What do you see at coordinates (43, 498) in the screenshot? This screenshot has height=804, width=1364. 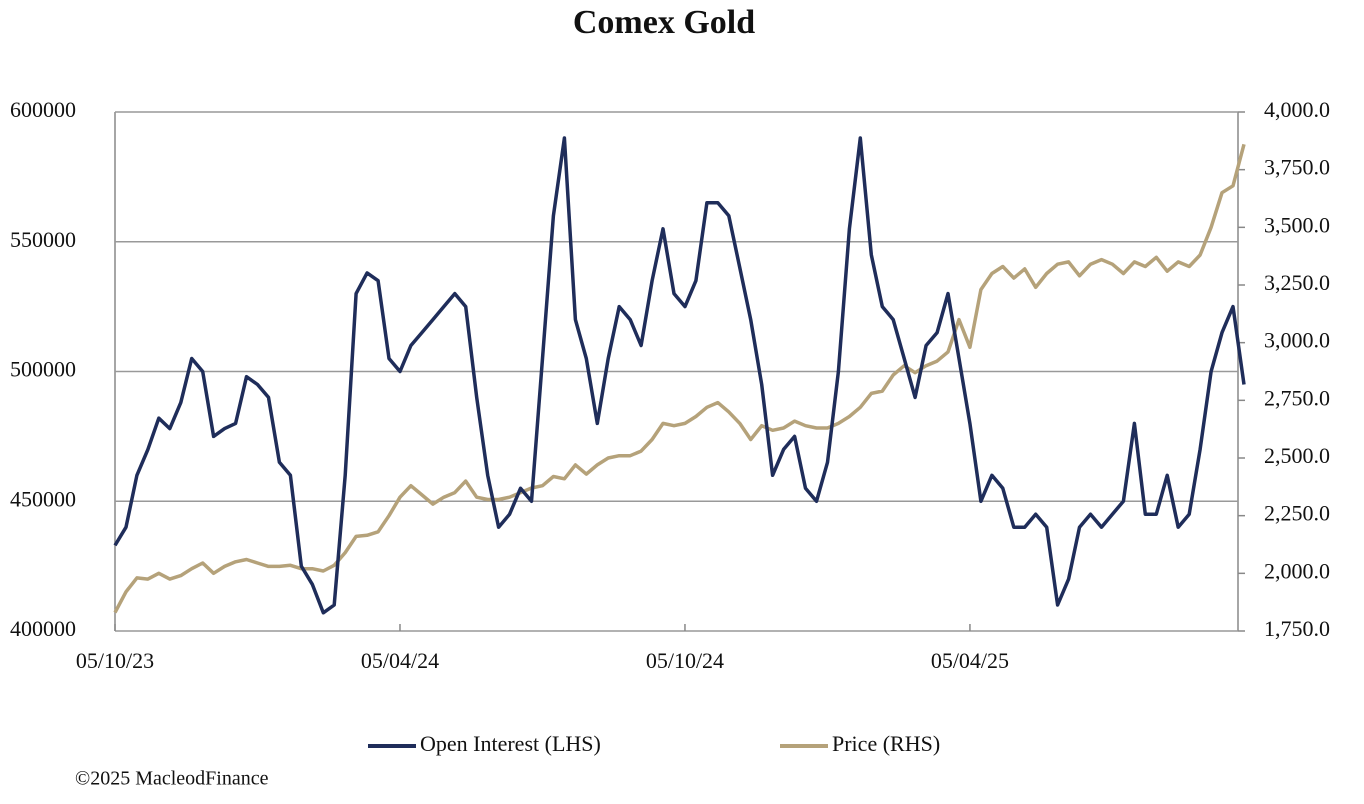 I see `y-tick-label: 450000` at bounding box center [43, 498].